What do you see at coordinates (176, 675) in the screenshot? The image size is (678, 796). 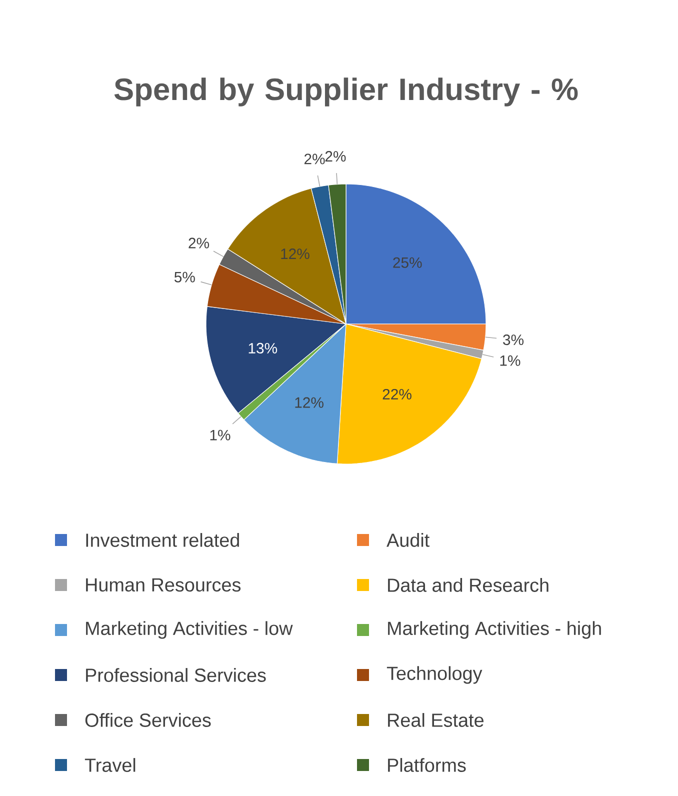 I see `legend-label: Professional Services` at bounding box center [176, 675].